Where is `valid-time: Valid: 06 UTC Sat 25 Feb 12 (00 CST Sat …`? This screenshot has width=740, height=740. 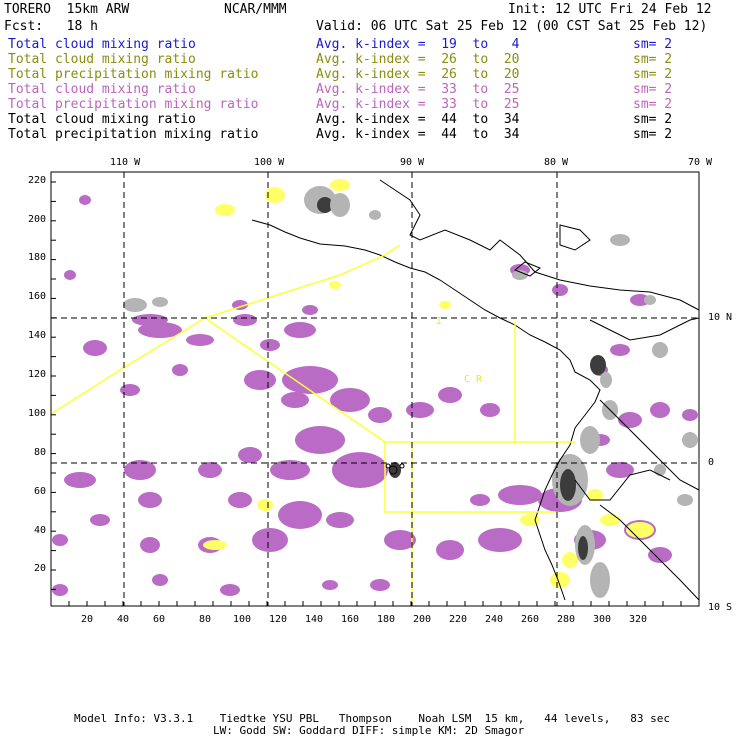
valid-time: Valid: 06 UTC Sat 25 Feb 12 (00 CST Sat … is located at coordinates (512, 26).